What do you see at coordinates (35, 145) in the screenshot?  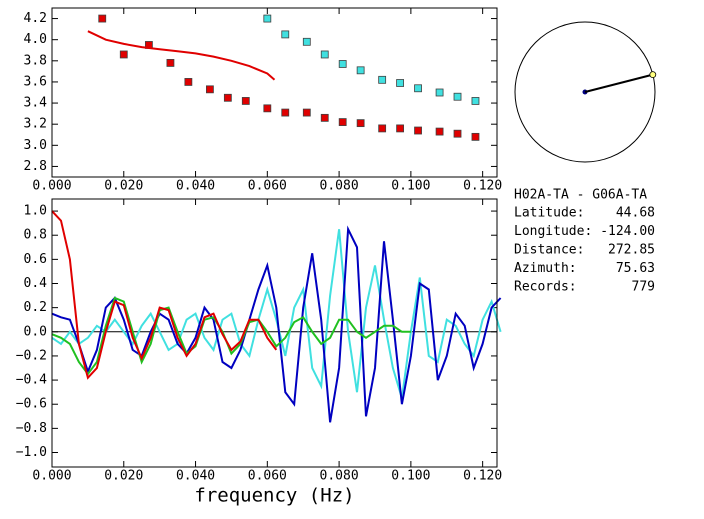 I see `y-tick-label: 3.0` at bounding box center [35, 145].